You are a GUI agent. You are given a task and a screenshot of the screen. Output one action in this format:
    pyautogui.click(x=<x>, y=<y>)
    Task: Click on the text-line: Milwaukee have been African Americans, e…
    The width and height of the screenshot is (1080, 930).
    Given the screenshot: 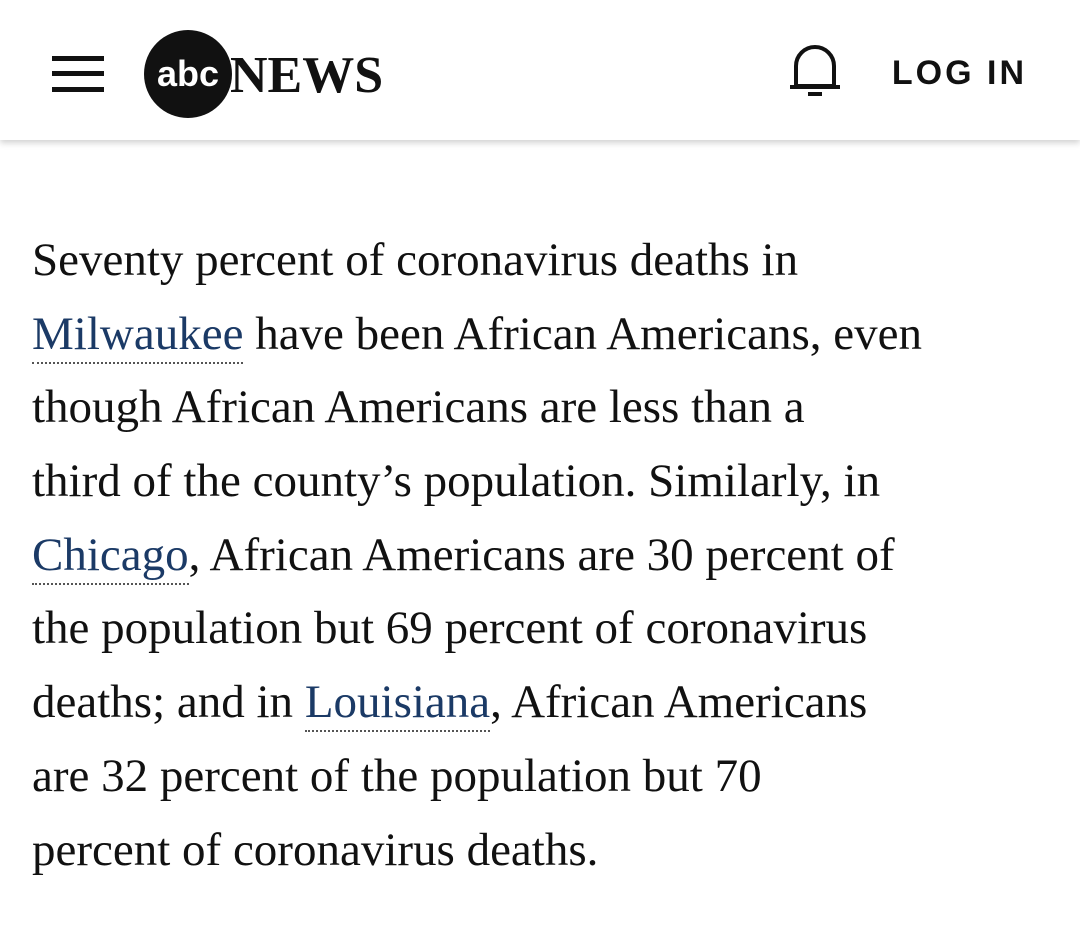 What is the action you would take?
    pyautogui.click(x=555, y=335)
    